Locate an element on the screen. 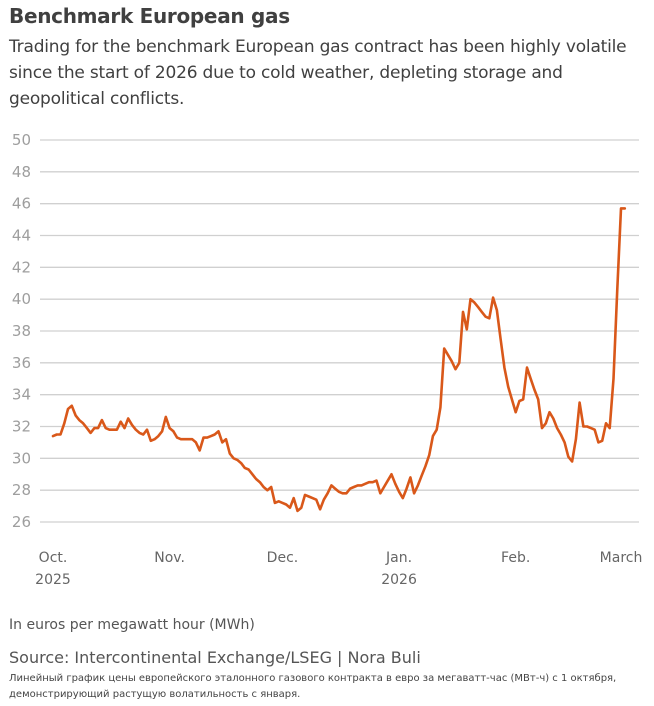 This screenshot has width=654, height=706. y-tick-label: 50 is located at coordinates (21, 140).